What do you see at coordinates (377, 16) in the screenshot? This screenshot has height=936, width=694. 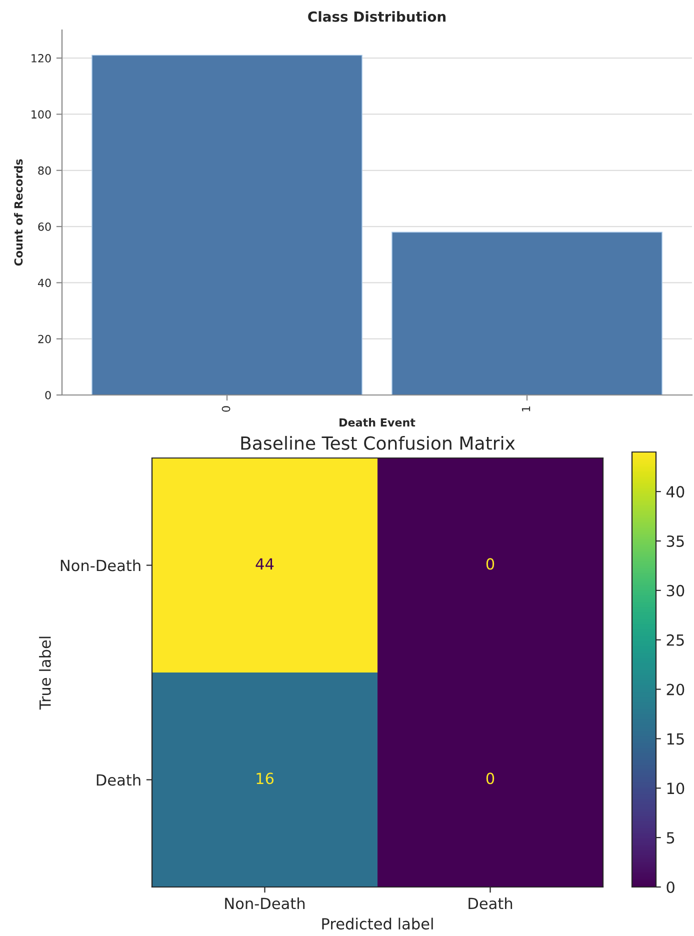 I see `chart-title: Class Distribution` at bounding box center [377, 16].